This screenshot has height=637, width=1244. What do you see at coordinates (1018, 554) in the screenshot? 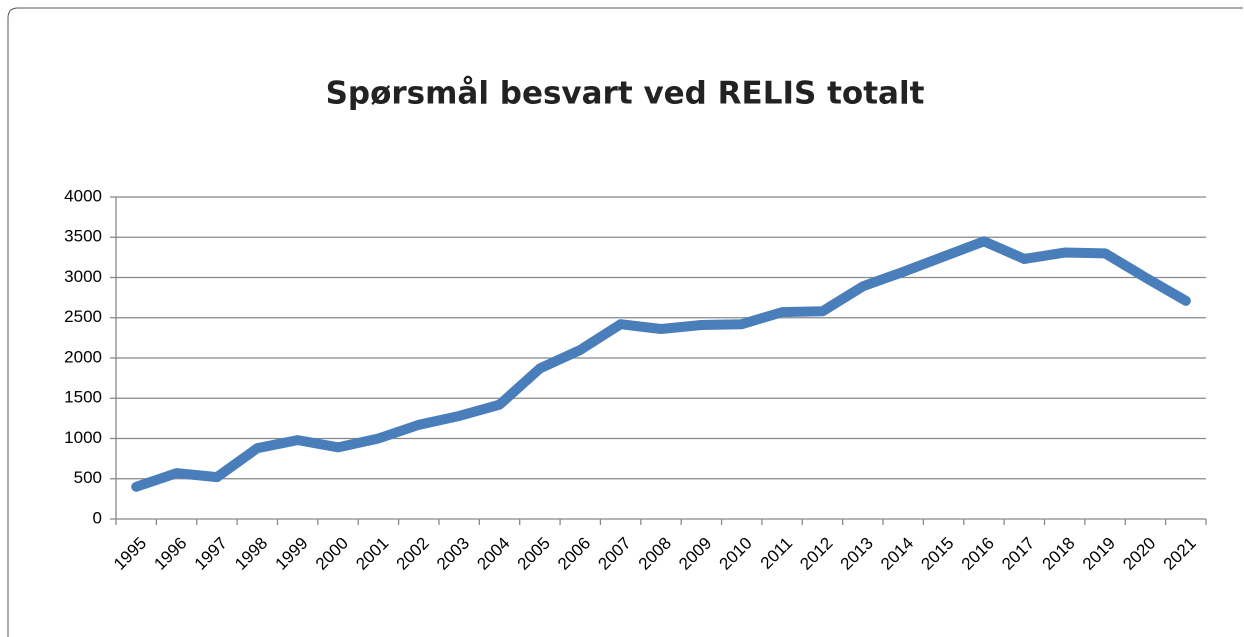
I see `x-tick-label: 2017` at bounding box center [1018, 554].